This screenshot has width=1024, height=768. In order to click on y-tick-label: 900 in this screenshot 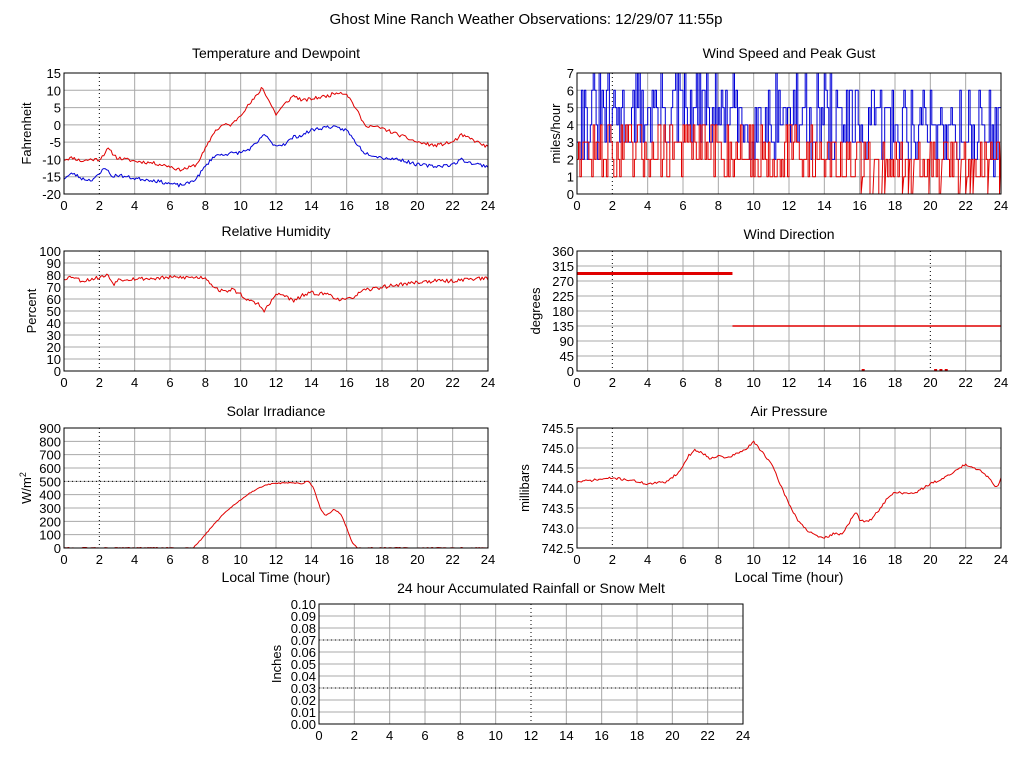, I will do `click(50, 428)`.